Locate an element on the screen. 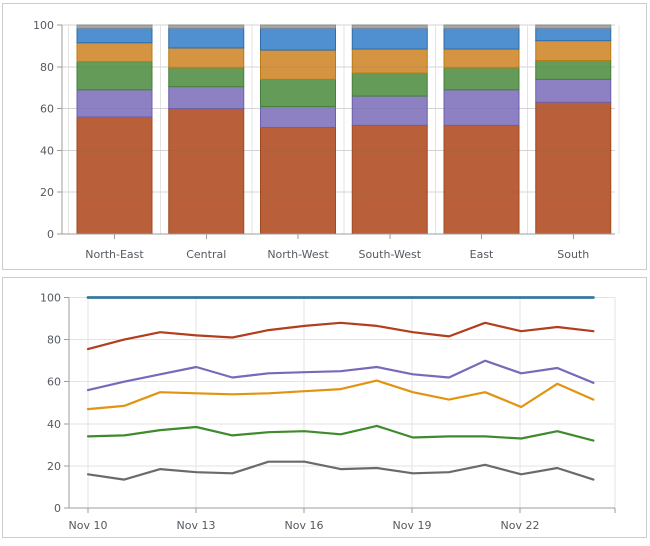  category-label: North-West is located at coordinates (298, 254).